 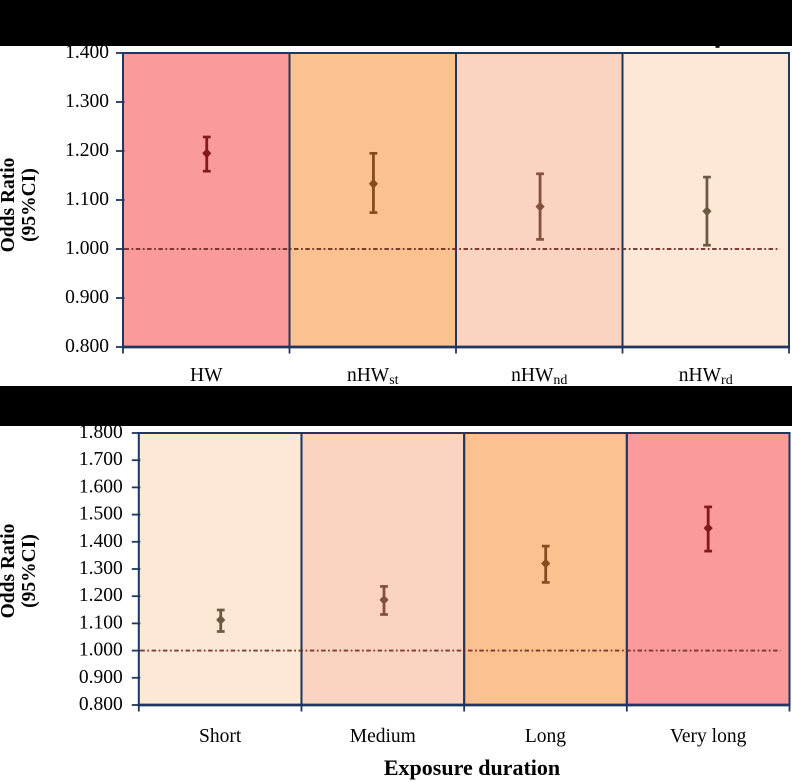 I want to click on svg-text: Long, so click(x=545, y=736).